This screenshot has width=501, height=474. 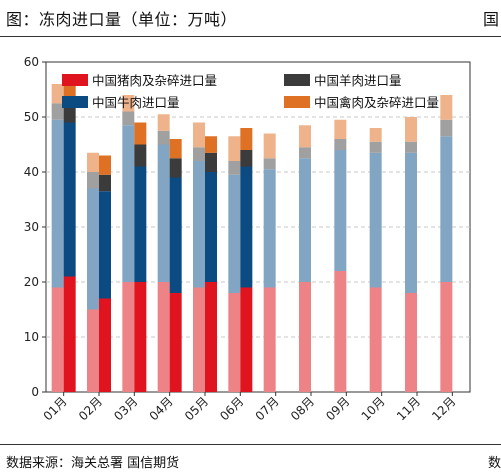 I want to click on y-tick-label: 10, so click(x=31, y=337).